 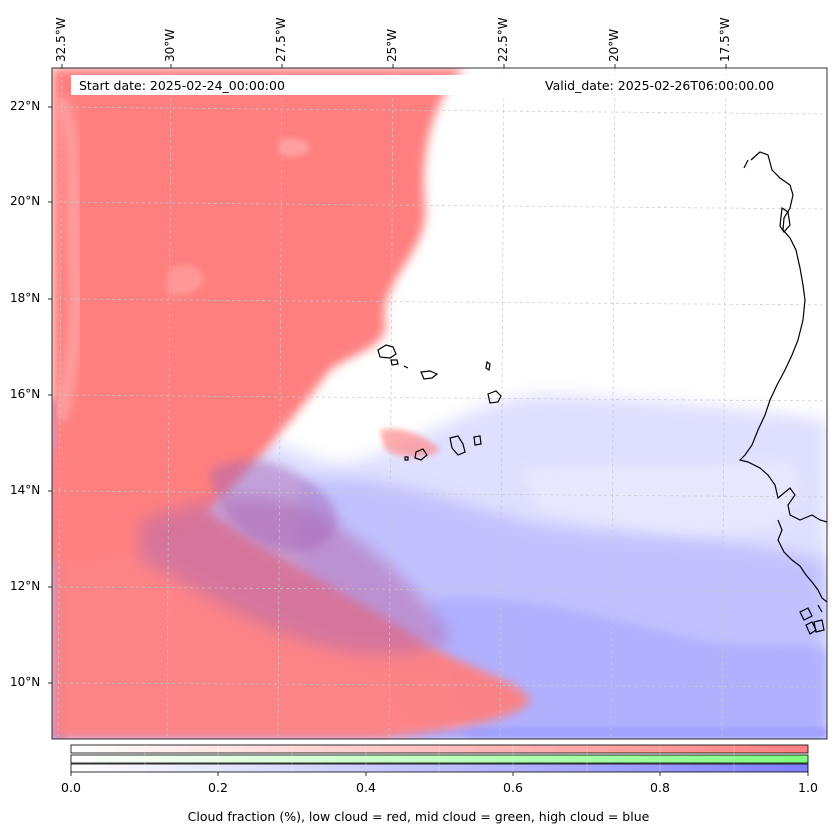 What do you see at coordinates (387, 351) in the screenshot?
I see `cape-verde-islands` at bounding box center [387, 351].